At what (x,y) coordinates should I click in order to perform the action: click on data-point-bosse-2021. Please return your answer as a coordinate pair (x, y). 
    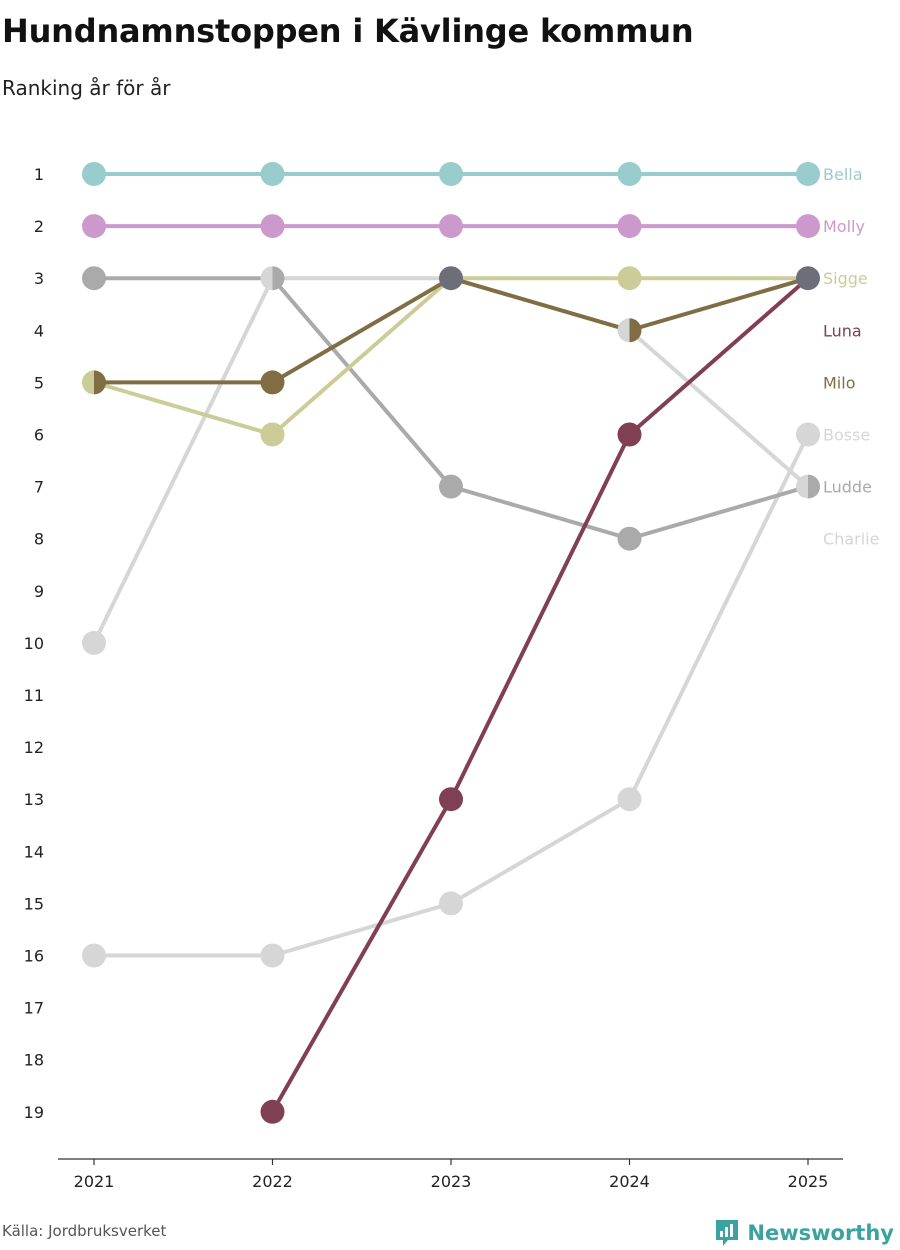
    Looking at the image, I should click on (94, 642).